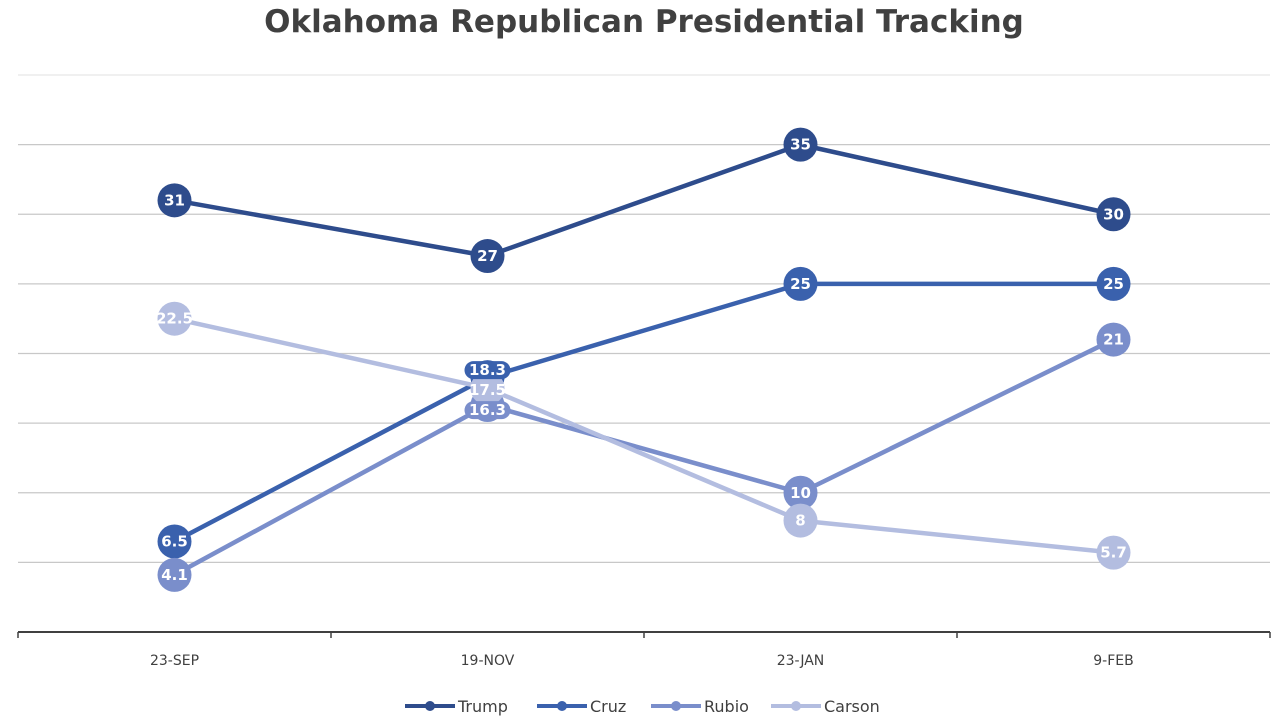 The height and width of the screenshot is (720, 1280). Describe the element at coordinates (581, 706) in the screenshot. I see `legend-item-cruz: Cruz` at that location.